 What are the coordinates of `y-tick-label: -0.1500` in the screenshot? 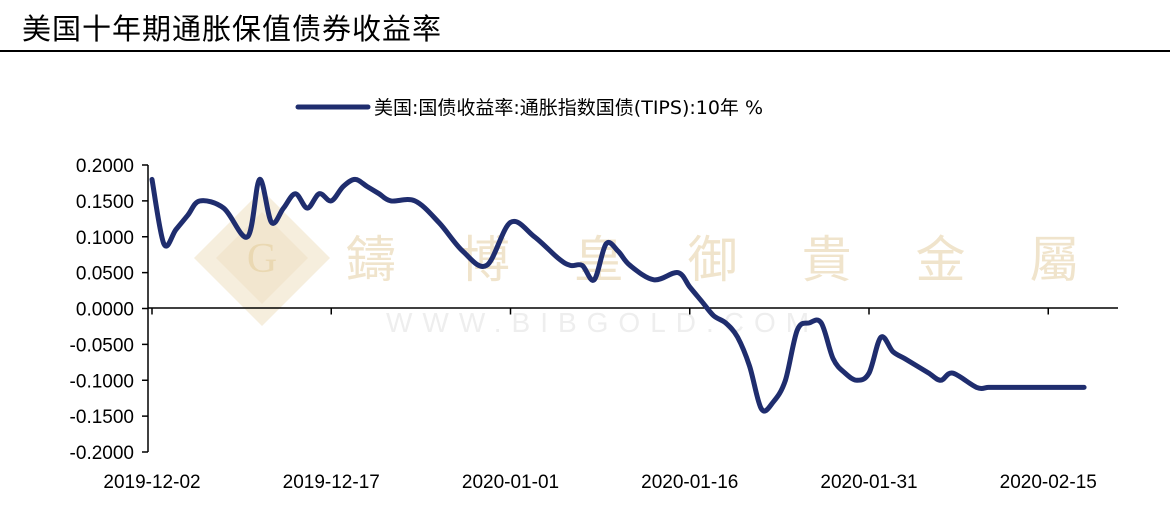 It's located at (102, 417).